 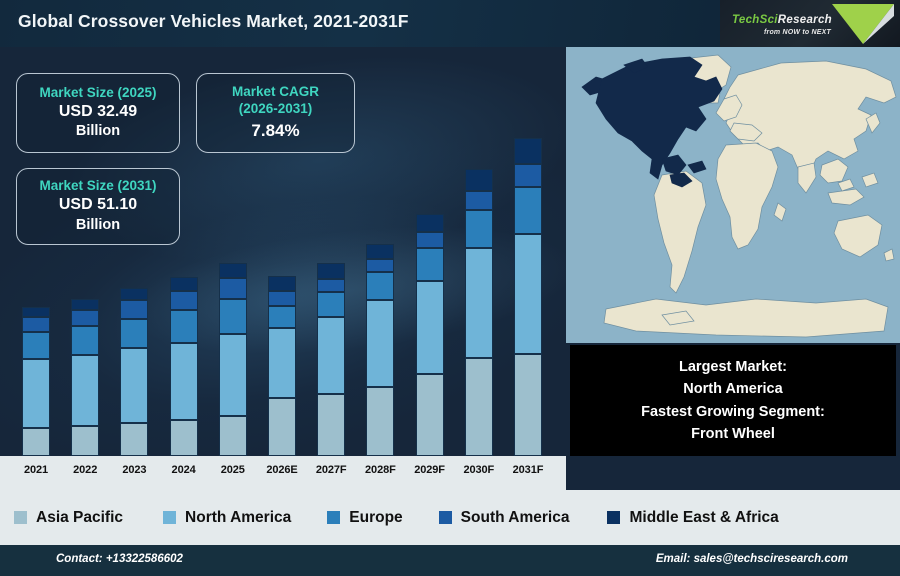 I want to click on bar-2027F, so click(x=331, y=359).